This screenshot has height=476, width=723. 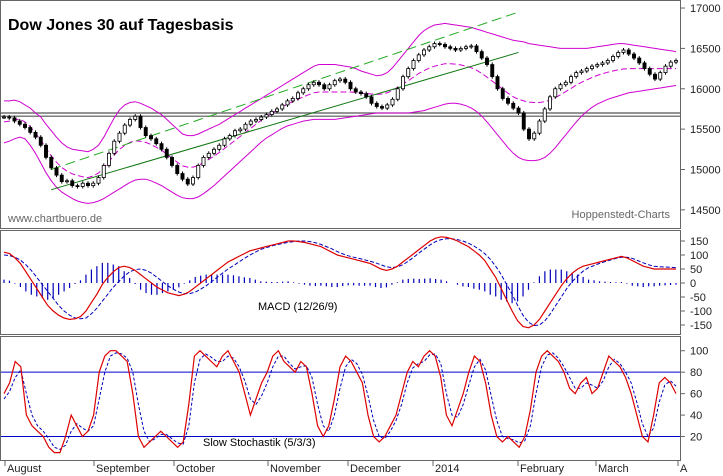 What do you see at coordinates (195, 469) in the screenshot?
I see `x-month-label: October` at bounding box center [195, 469].